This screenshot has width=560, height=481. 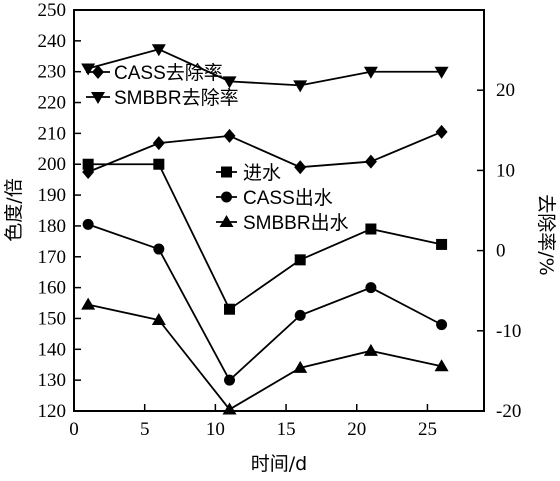 I want to click on left-y-tick-label: 190, so click(x=52, y=195).